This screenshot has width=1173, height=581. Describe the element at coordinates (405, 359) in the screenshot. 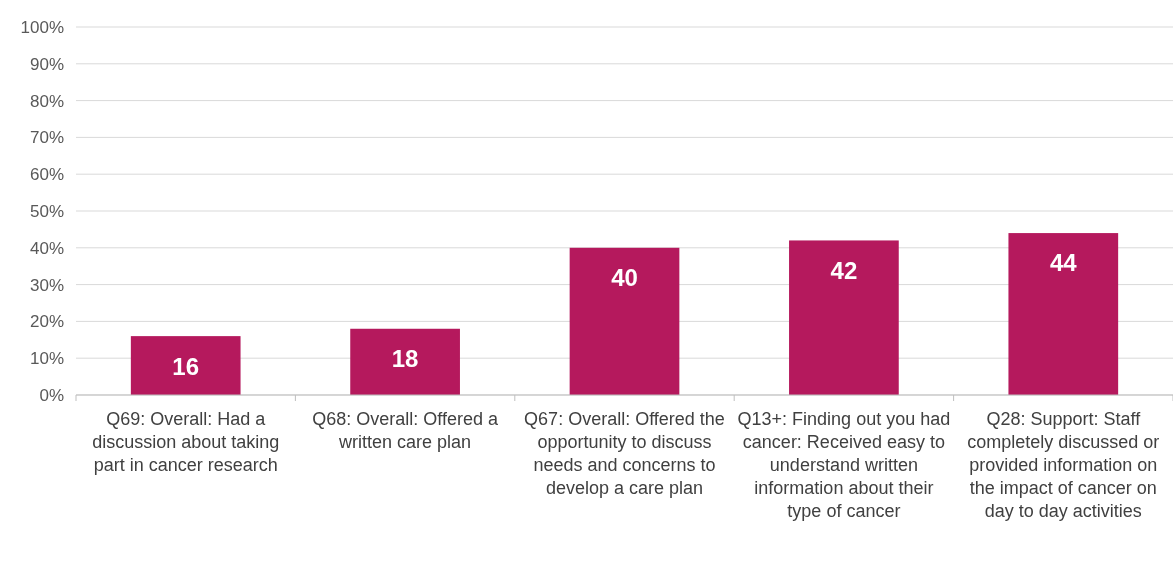

I see `data-label: 18` at that location.